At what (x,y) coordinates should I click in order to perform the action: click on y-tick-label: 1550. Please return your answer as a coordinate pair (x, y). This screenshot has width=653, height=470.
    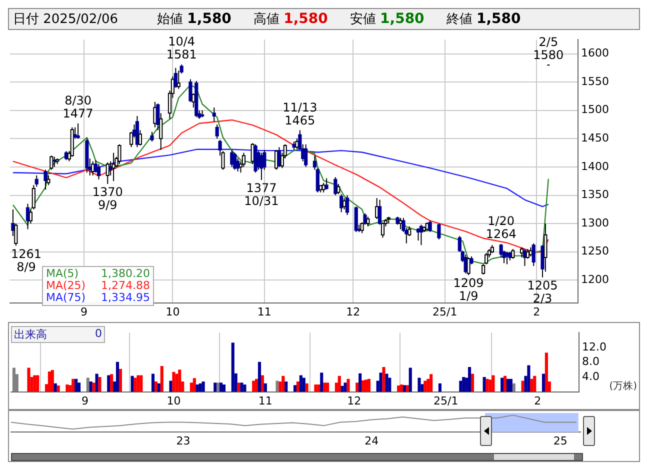
    Looking at the image, I should click on (595, 81).